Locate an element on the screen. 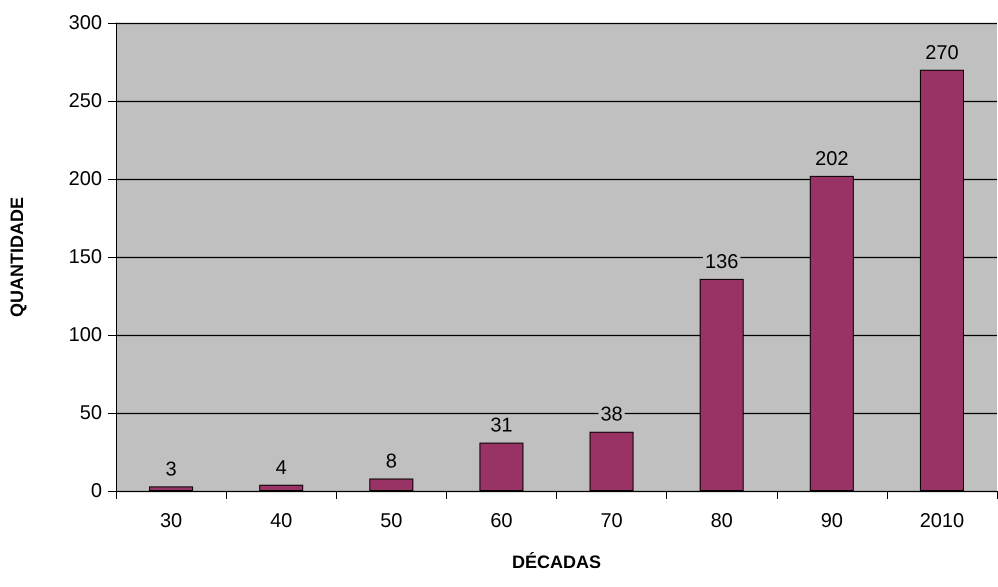  data-label: 270 is located at coordinates (942, 53).